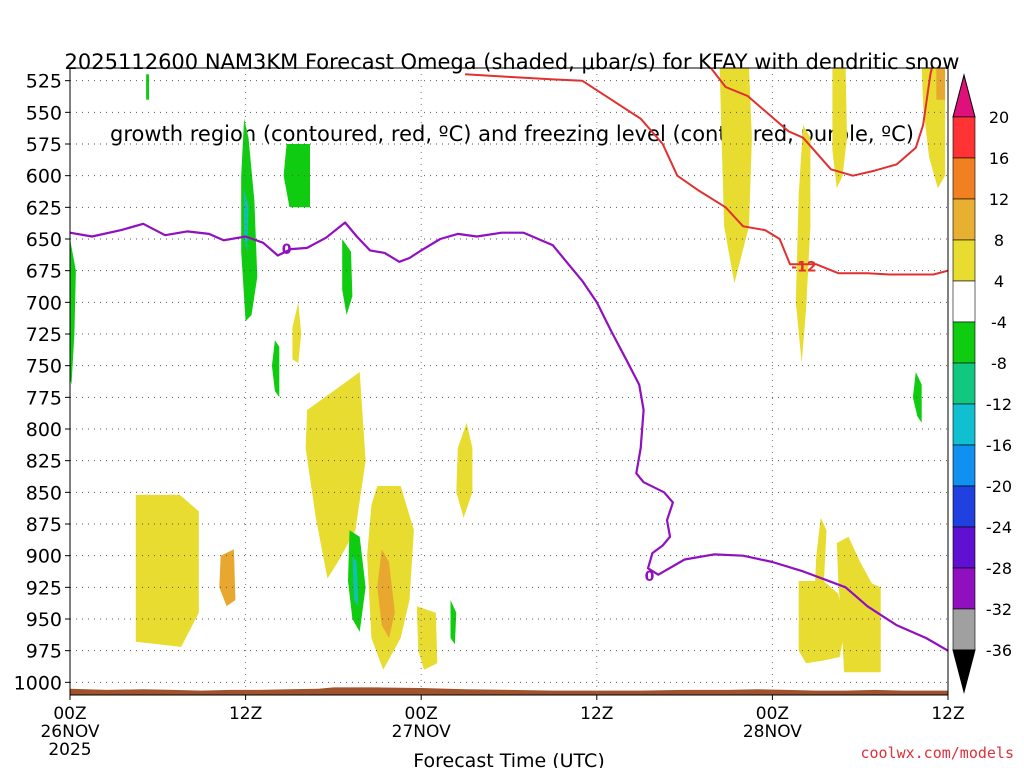 Image resolution: width=1024 pixels, height=768 pixels. Describe the element at coordinates (772, 714) in the screenshot. I see `x-tick-label-48: 00Z` at that location.